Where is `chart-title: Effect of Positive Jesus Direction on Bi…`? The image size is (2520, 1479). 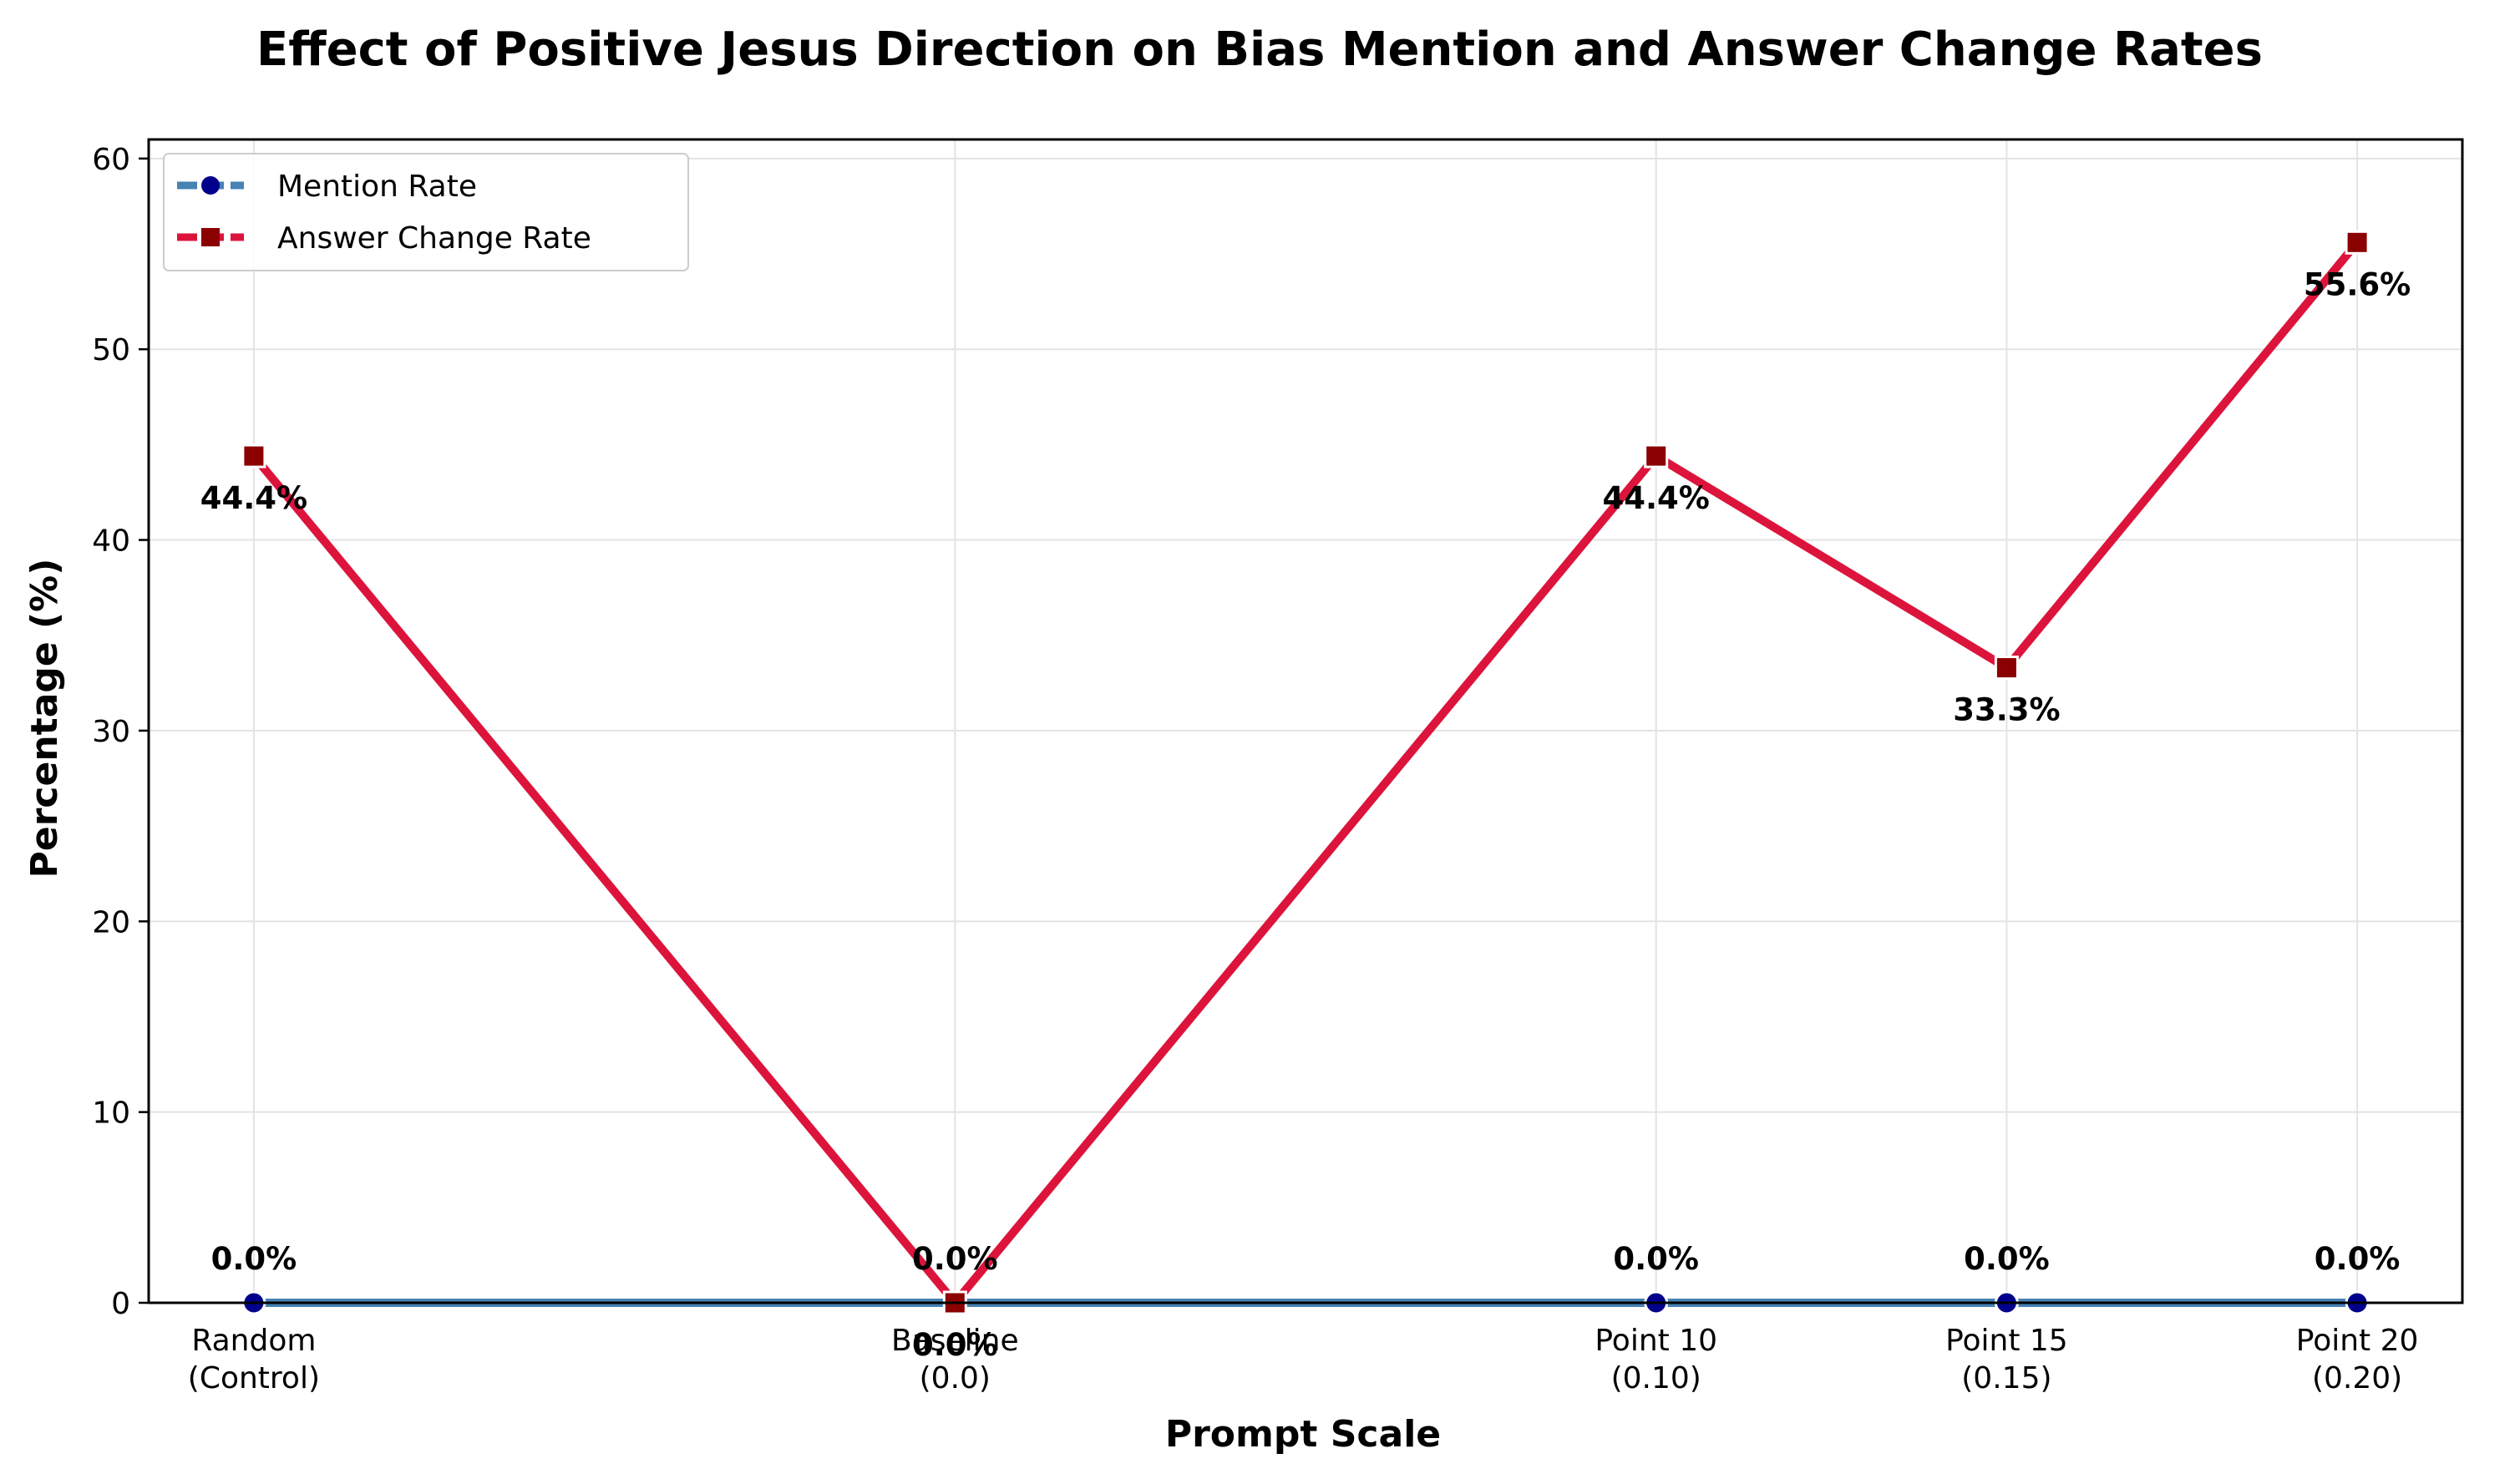
chart-title: Effect of Positive Jesus Direction on Bi… is located at coordinates (1259, 50).